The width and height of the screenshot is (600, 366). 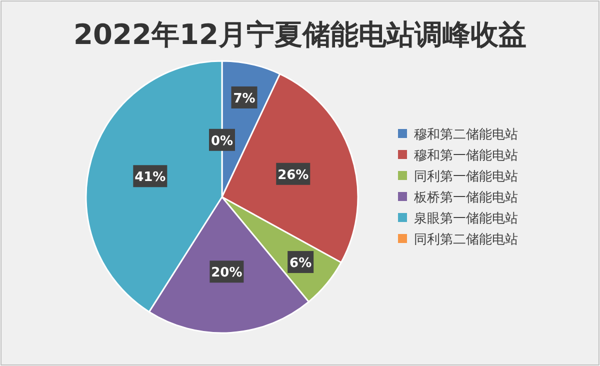 What do you see at coordinates (466, 219) in the screenshot?
I see `legend-label: 泉眼第一储能电站` at bounding box center [466, 219].